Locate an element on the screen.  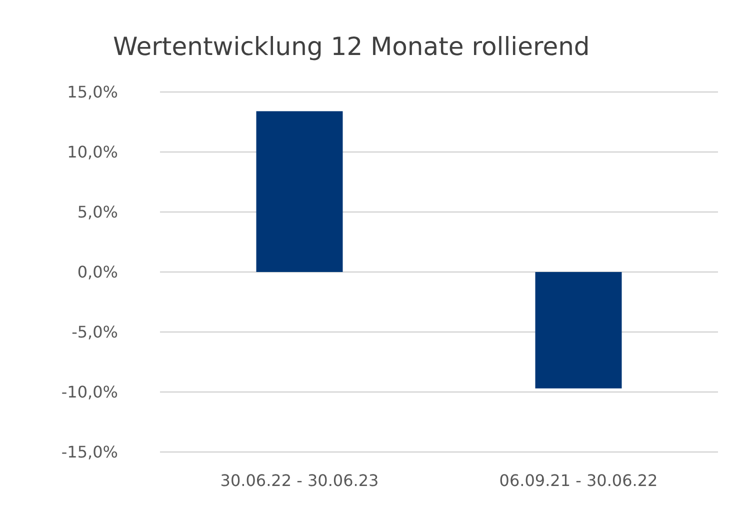
y-tick-label: 5,0% is located at coordinates (97, 212).